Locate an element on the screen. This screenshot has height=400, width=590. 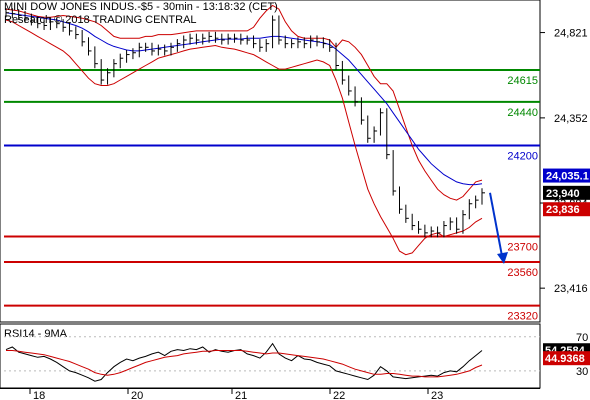
x-tick-label: 18 is located at coordinates (39, 395).